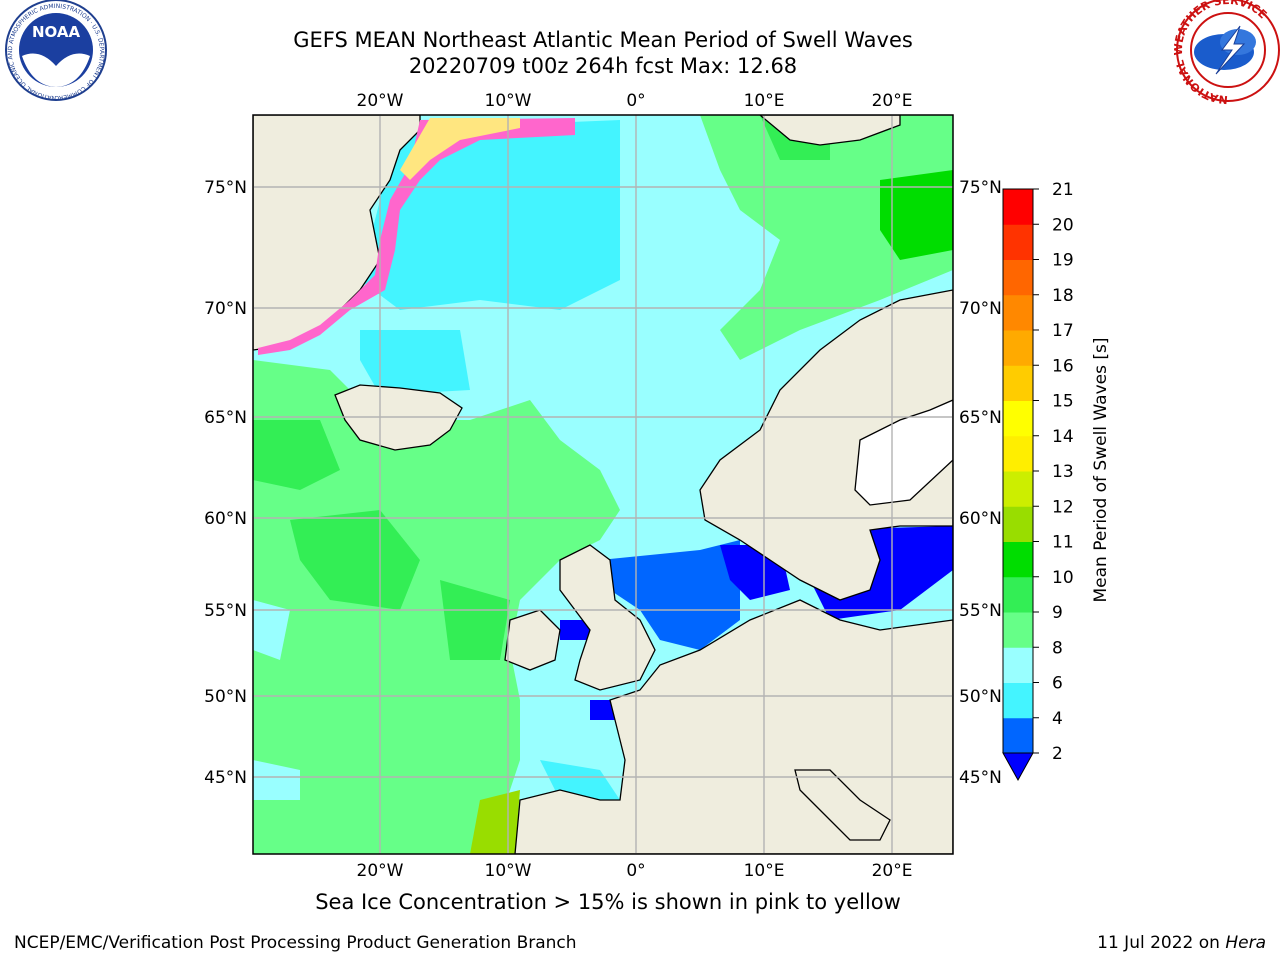  I want to click on colorbar-tick-label: 19, so click(1063, 261).